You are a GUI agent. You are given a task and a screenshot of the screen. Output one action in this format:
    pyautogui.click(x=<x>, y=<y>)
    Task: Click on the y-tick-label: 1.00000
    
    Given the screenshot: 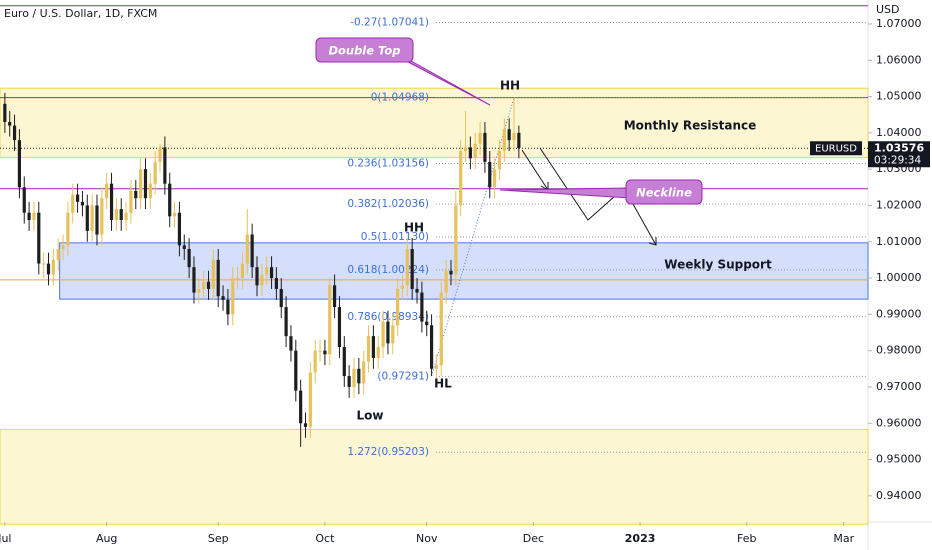 What is the action you would take?
    pyautogui.click(x=899, y=277)
    